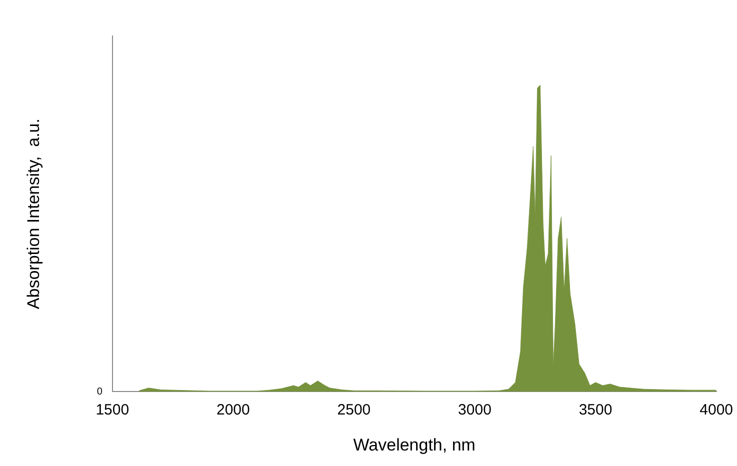  Describe the element at coordinates (354, 410) in the screenshot. I see `x-tick-label: 2500` at that location.